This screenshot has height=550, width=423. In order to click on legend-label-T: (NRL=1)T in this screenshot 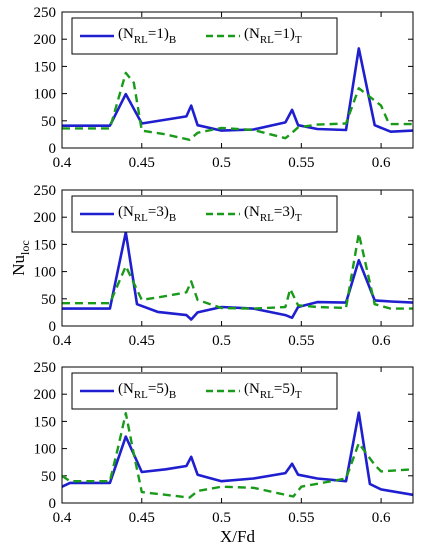, I will do `click(273, 36)`.